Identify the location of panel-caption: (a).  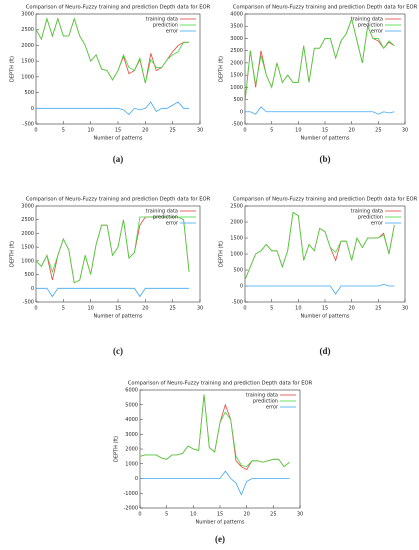
(118, 159).